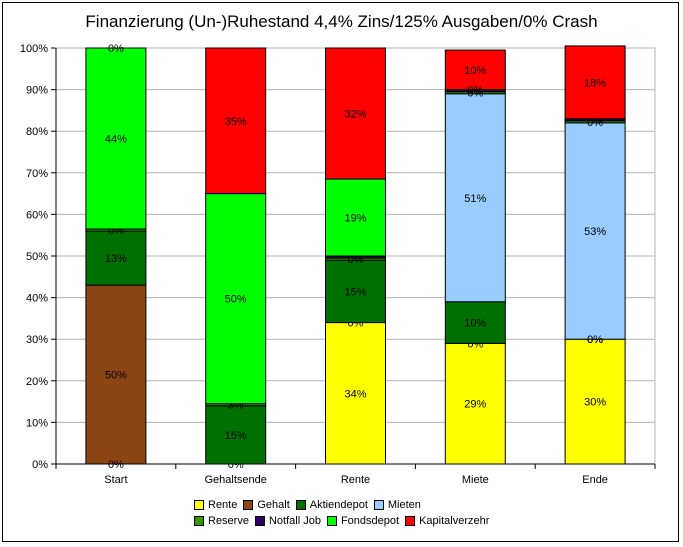 This screenshot has height=547, width=683. I want to click on data-label: 44%, so click(116, 139).